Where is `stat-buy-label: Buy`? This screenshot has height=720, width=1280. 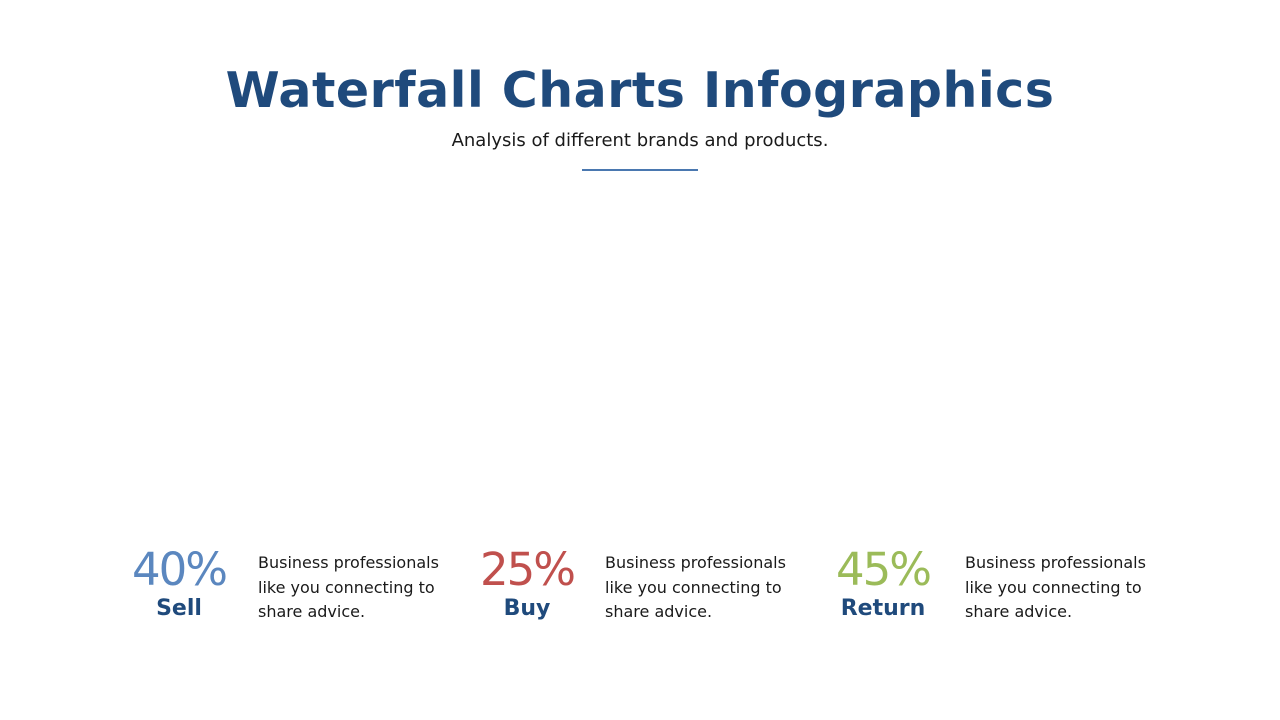
stat-buy-label: Buy is located at coordinates (527, 608).